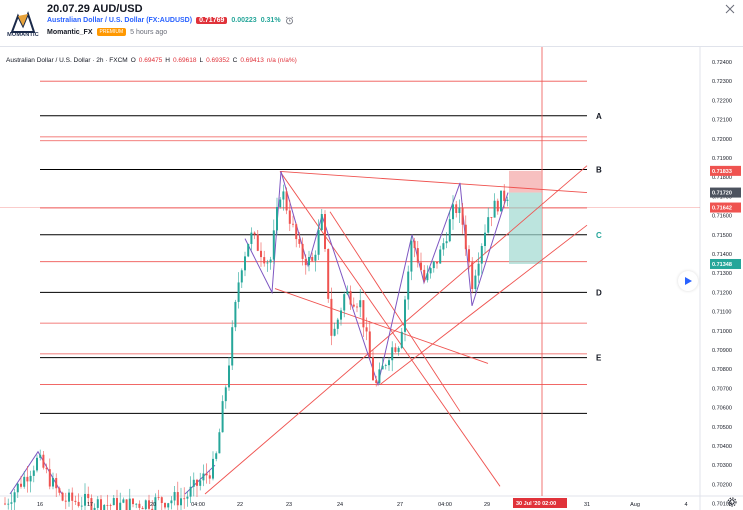  Describe the element at coordinates (722, 370) in the screenshot. I see `price-tick-label: 0.70800` at that location.